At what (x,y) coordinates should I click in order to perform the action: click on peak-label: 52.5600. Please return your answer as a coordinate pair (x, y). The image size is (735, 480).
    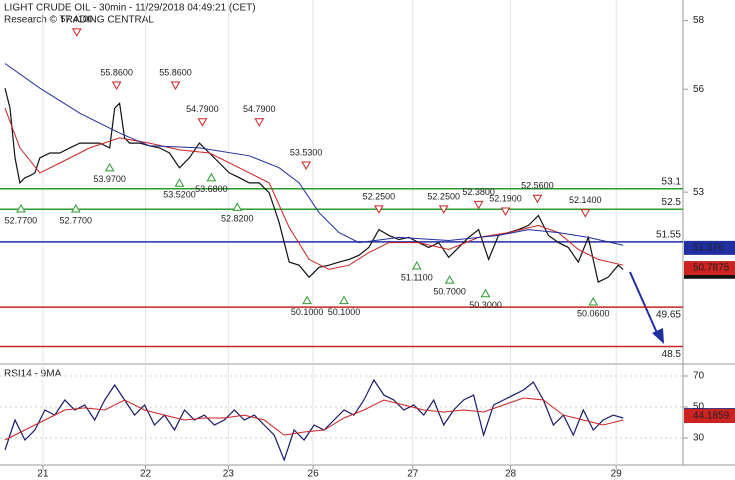
    Looking at the image, I should click on (537, 186).